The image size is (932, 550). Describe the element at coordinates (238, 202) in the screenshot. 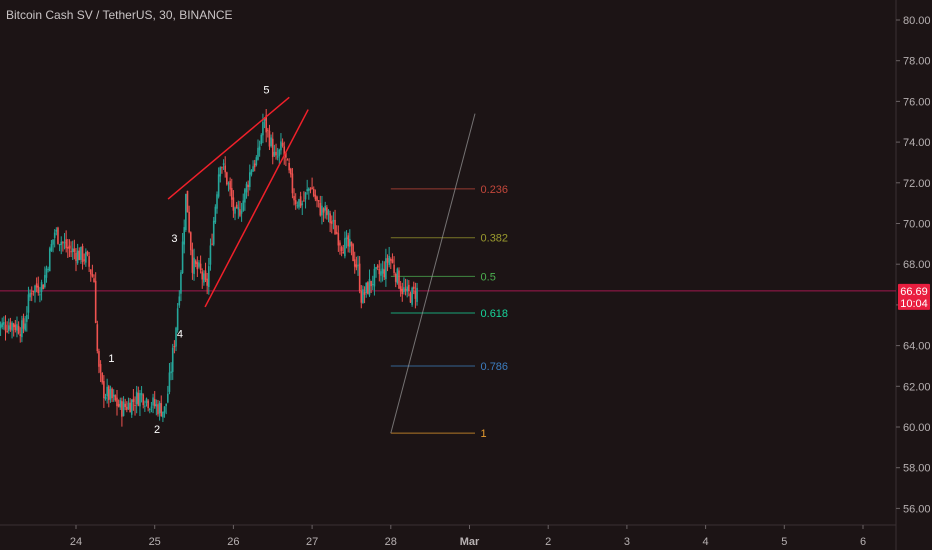

I see `rising-wedge` at that location.